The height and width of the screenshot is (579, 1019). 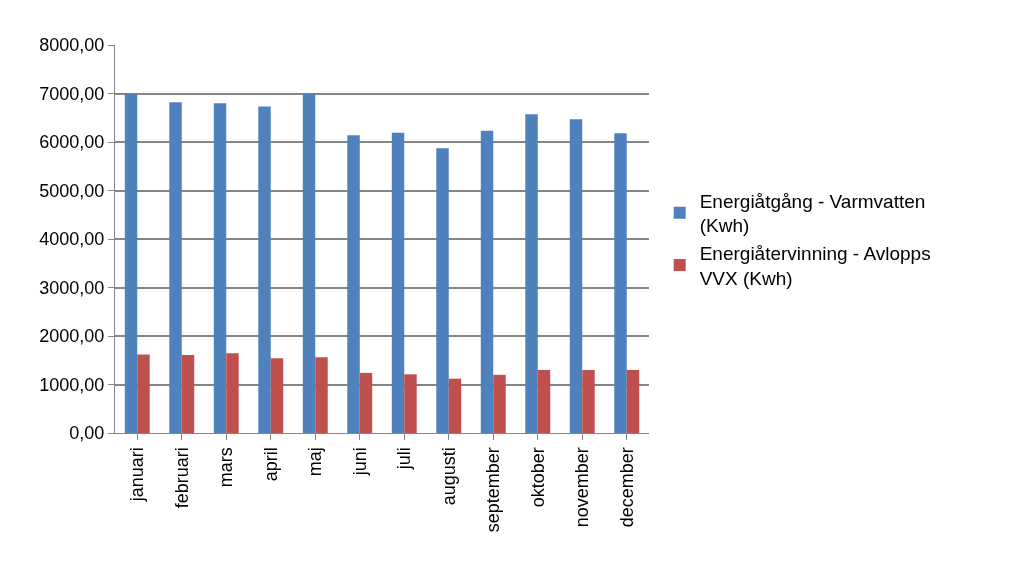 I want to click on legend-label: Energiåtervinning - Avlopps VVX (Kwh), so click(x=815, y=266).